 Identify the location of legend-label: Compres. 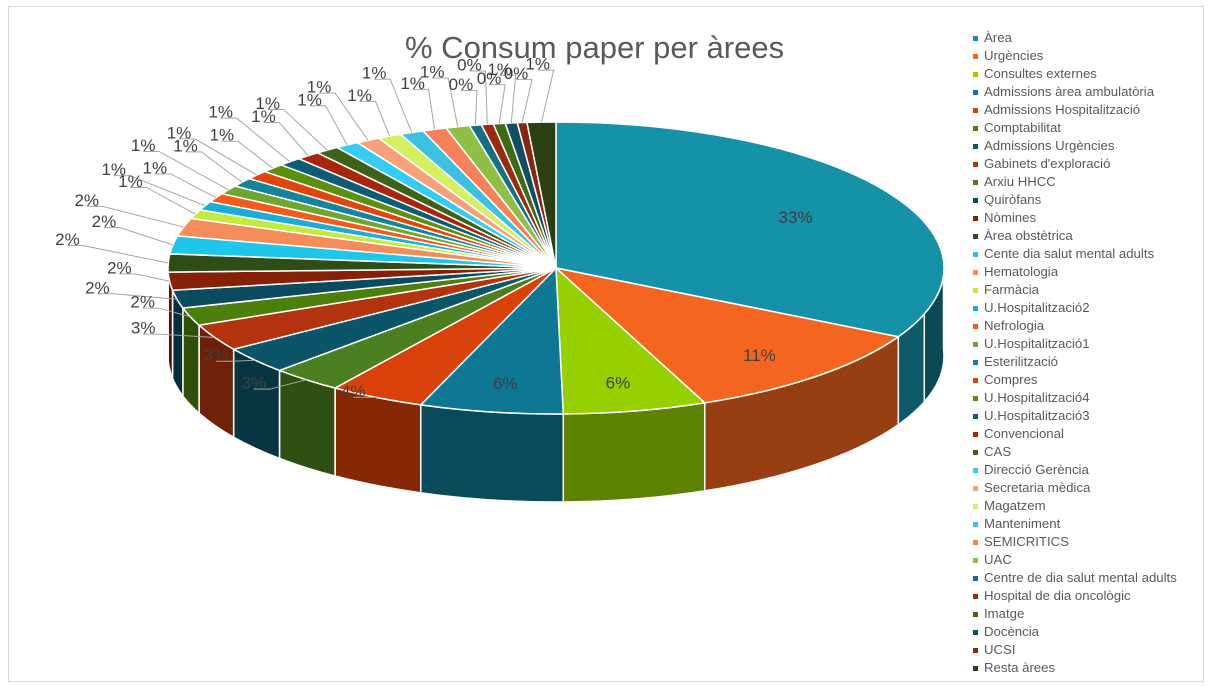
(1011, 379).